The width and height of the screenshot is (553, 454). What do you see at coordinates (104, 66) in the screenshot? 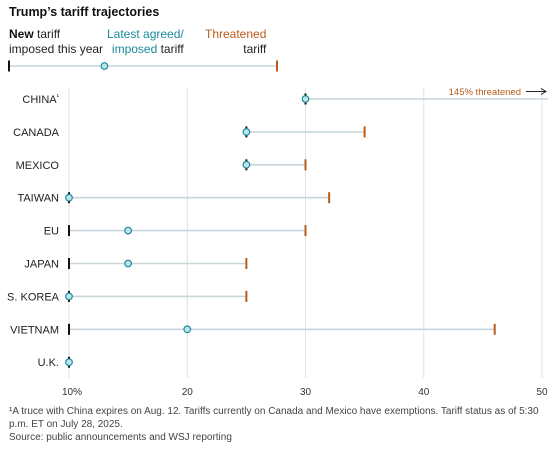
I see `legend-example-latest-dot` at bounding box center [104, 66].